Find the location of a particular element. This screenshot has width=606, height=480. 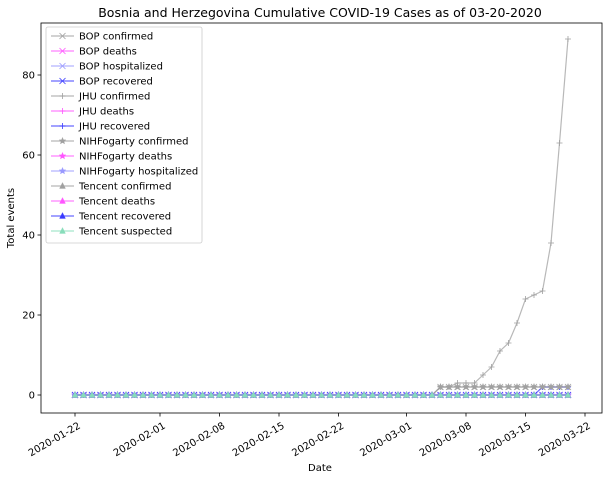

y-tick-label: 20 is located at coordinates (28, 316).